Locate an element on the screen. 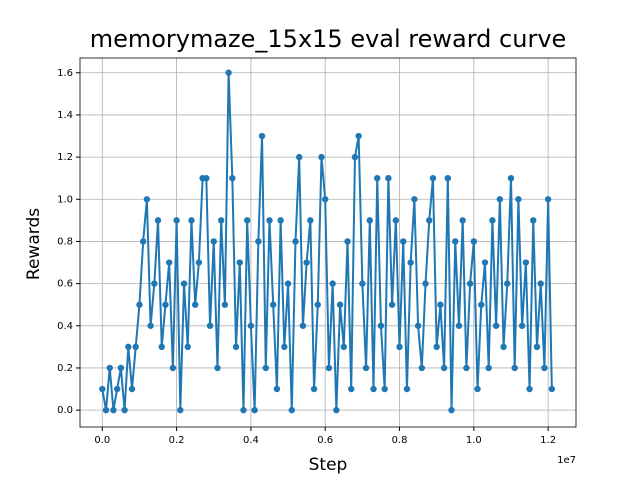 This screenshot has height=480, width=640. y-tick-label: 0.4 is located at coordinates (65, 326).